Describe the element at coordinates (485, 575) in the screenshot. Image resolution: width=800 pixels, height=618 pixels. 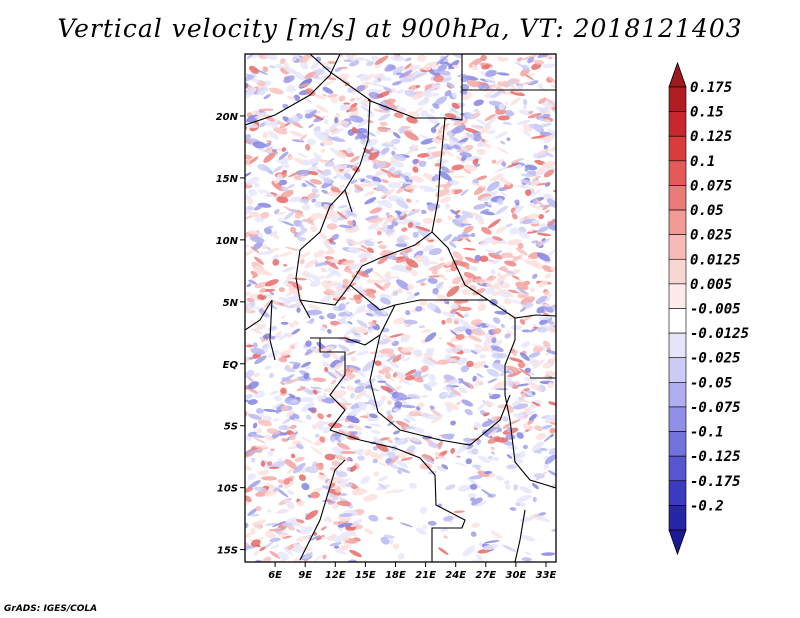
I see `lon-tick-label: 27E` at that location.